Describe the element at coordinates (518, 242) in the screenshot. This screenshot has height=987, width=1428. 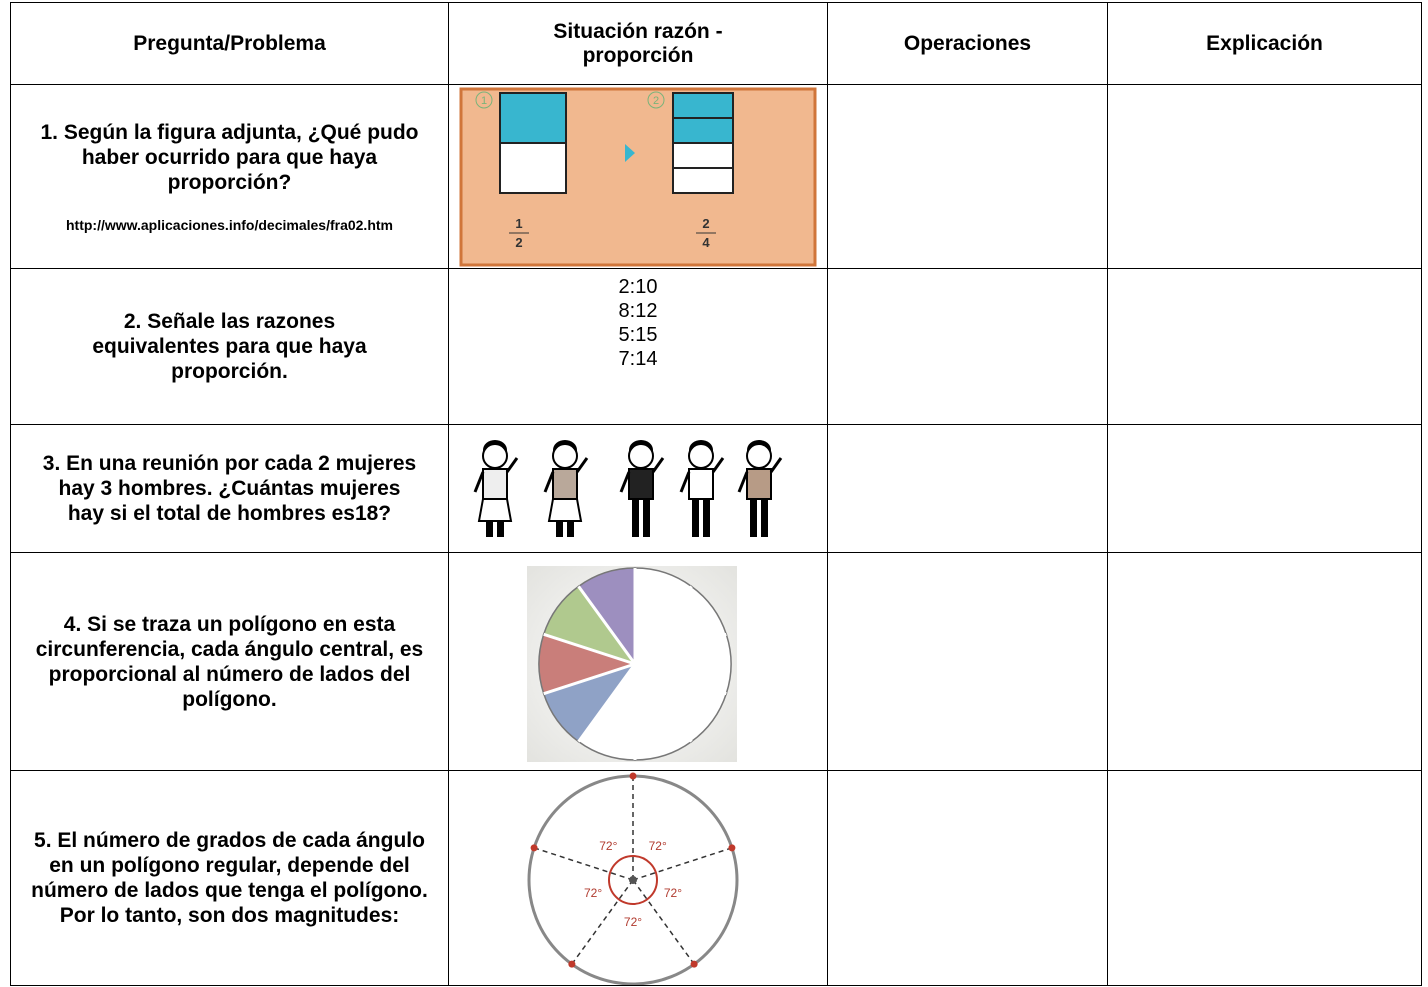
I see `denominator: 2` at that location.